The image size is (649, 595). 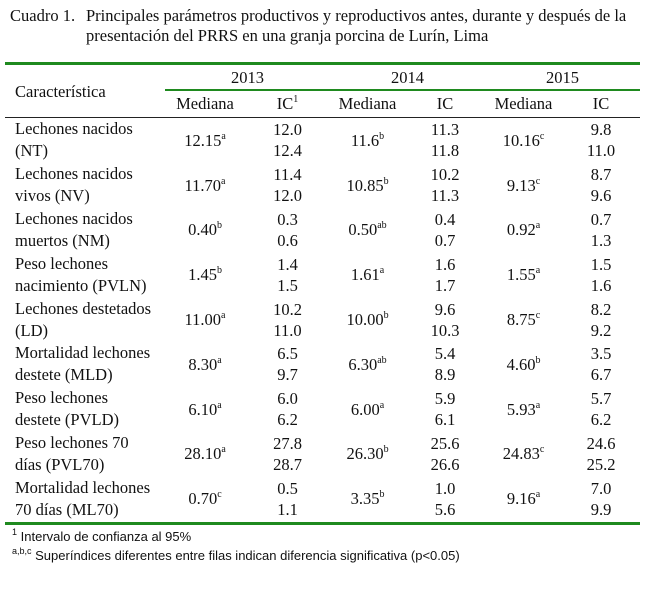 I want to click on median-cell: 9.16a, so click(x=523, y=498).